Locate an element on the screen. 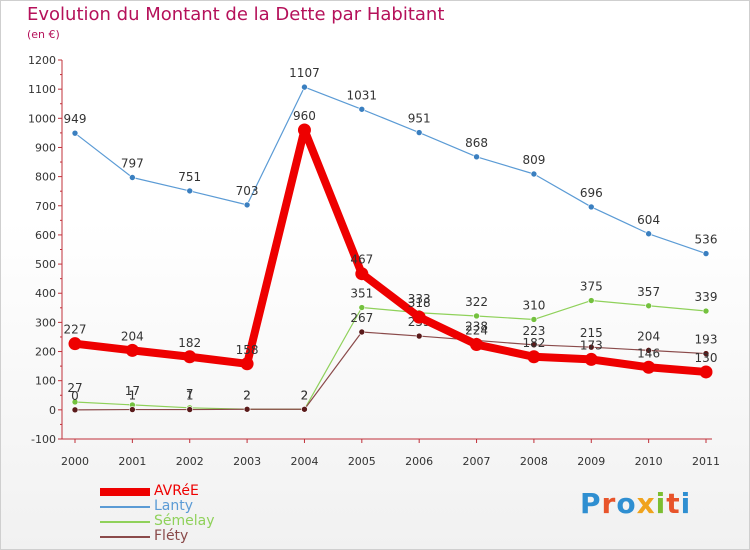 This screenshot has height=550, width=750. y-tick-label: 600 is located at coordinates (45, 235).